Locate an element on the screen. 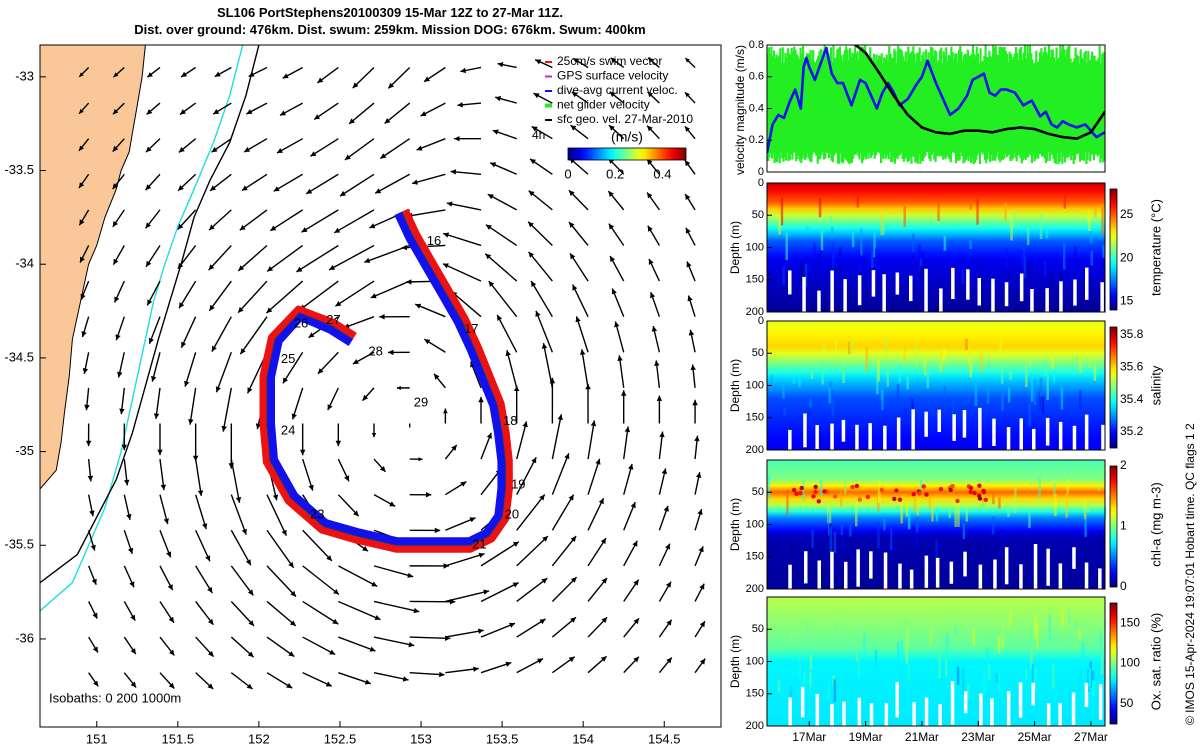 This screenshot has width=1200, height=750. temperature-section-colorbar-tick-label: 25 is located at coordinates (1127, 214).